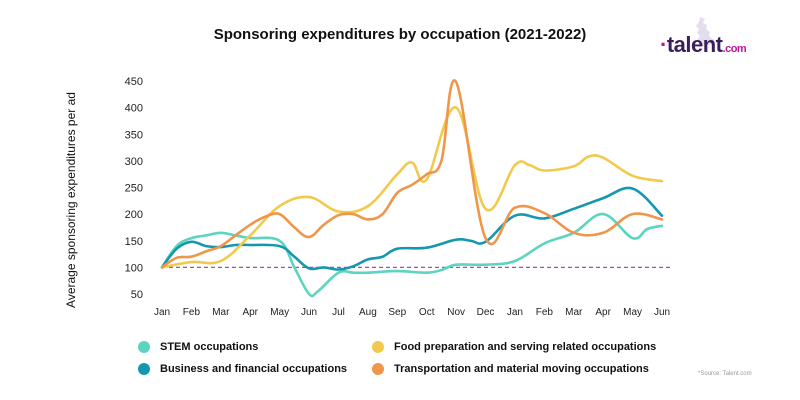  What do you see at coordinates (134, 135) in the screenshot?
I see `y-tick-label: 350` at bounding box center [134, 135].